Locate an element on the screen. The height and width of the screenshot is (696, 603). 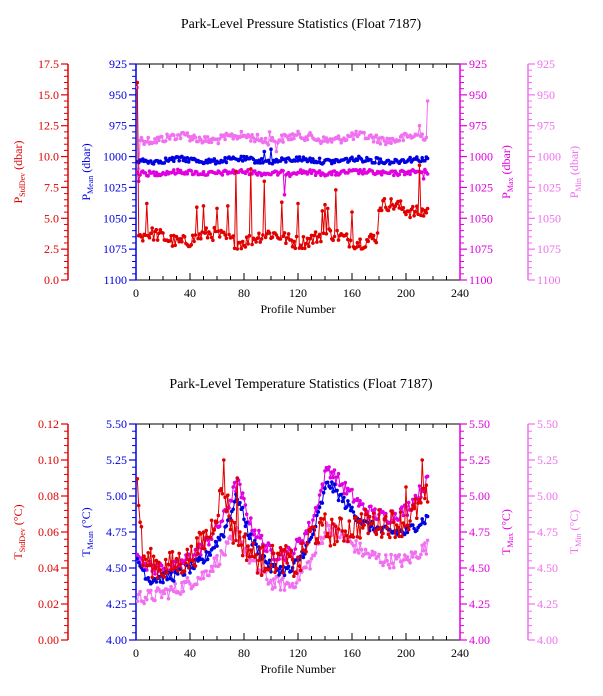
max-axis: 1100 1075 1050 1025 1000 975 950 925 PMax (dbar) is located at coordinates (487, 172).